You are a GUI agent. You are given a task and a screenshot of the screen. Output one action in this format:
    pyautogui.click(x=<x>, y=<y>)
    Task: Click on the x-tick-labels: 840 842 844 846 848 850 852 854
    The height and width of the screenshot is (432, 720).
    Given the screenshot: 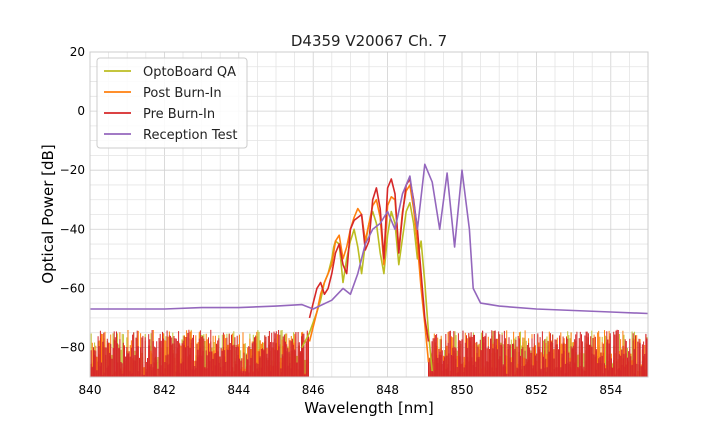 What is the action you would take?
    pyautogui.click(x=351, y=390)
    